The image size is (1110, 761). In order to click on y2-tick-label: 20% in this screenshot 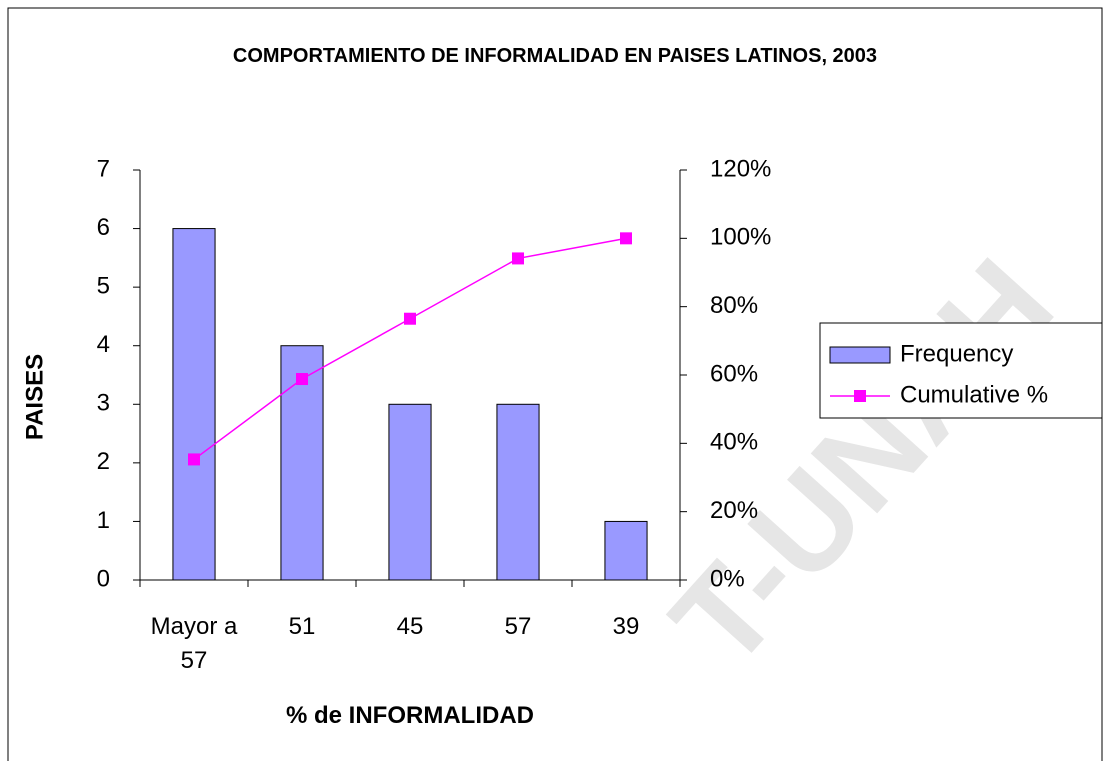, I will do `click(734, 510)`.